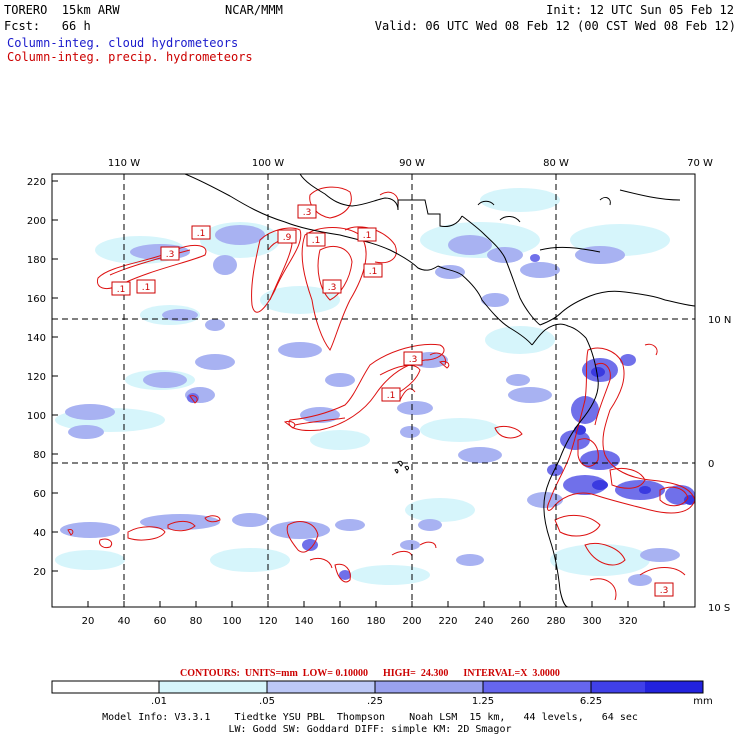 This screenshot has width=740, height=740. Describe the element at coordinates (254, 10) in the screenshot. I see `organization: NCAR/MMM` at that location.